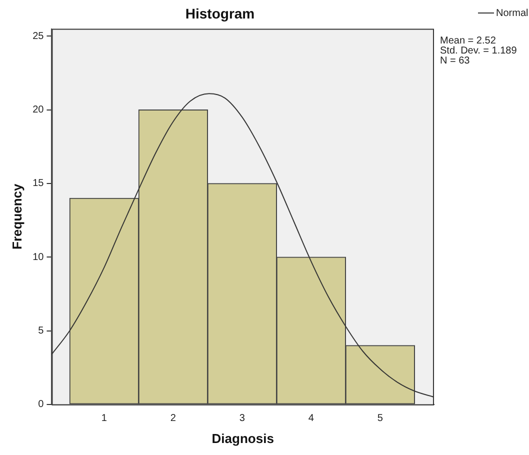  I want to click on text: Mean = 2.52, so click(468, 41).